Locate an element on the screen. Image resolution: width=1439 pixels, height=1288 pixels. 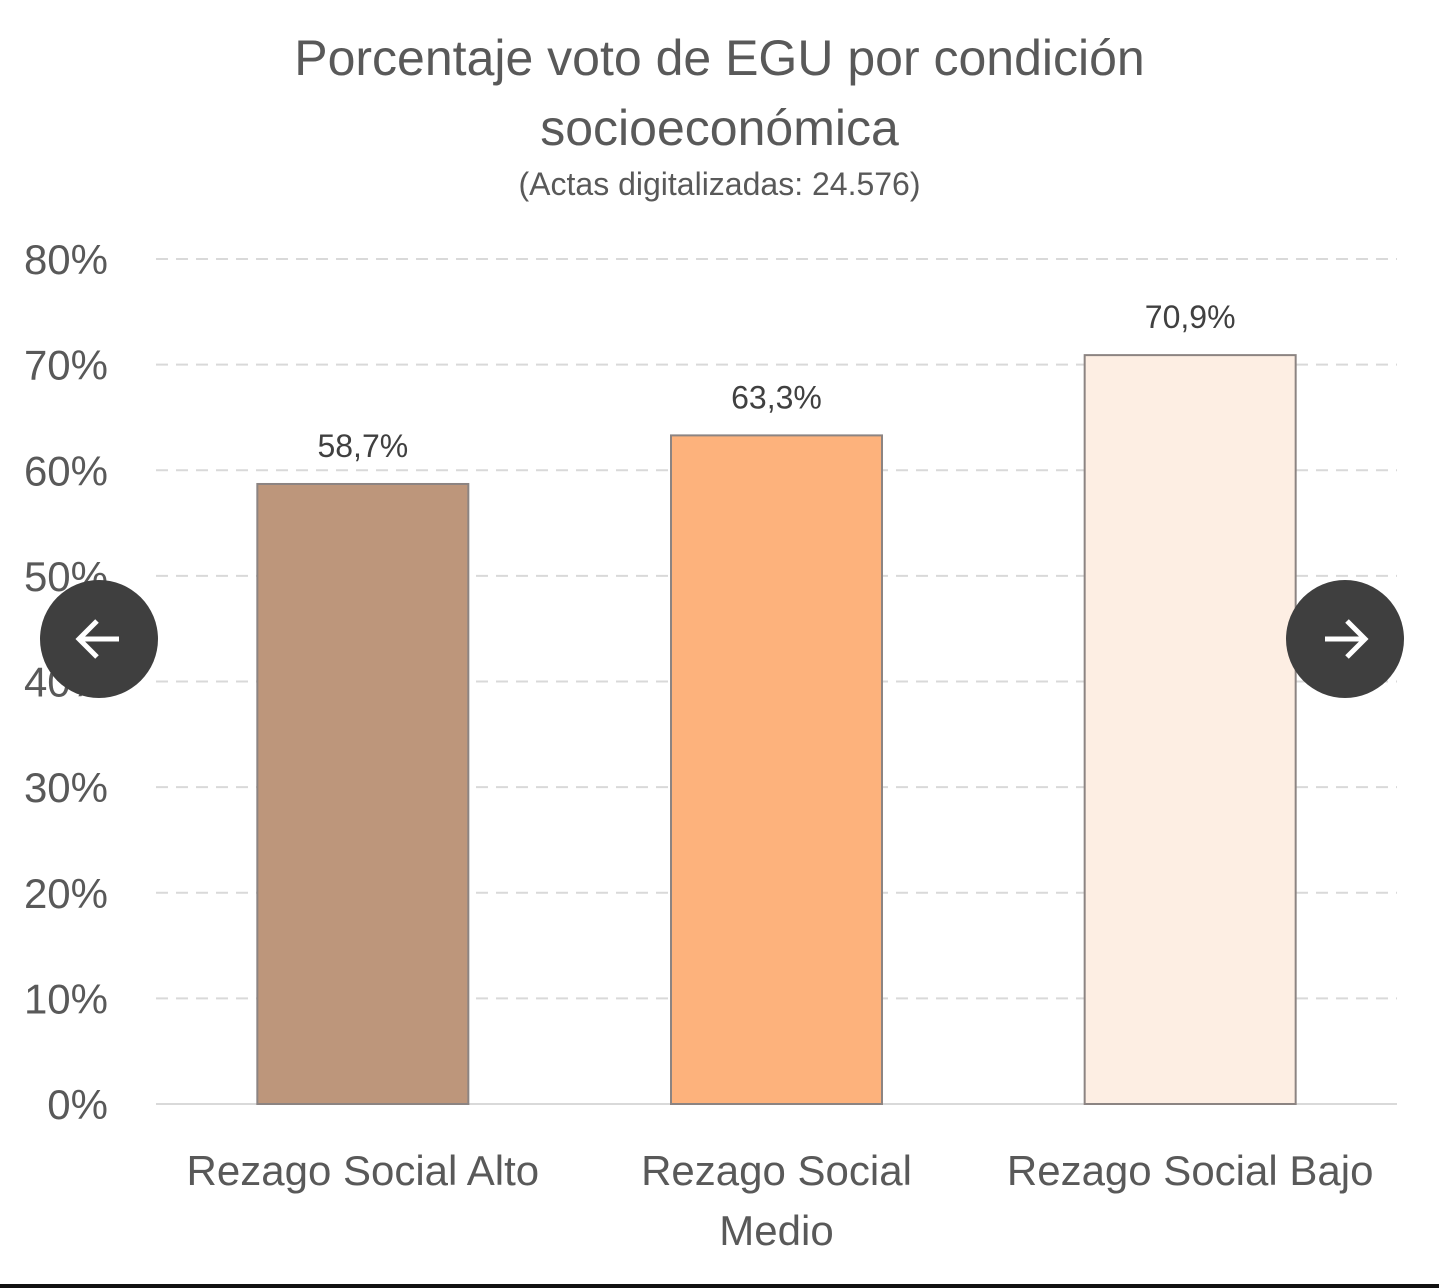
y-tick-label: 20% is located at coordinates (66, 893).